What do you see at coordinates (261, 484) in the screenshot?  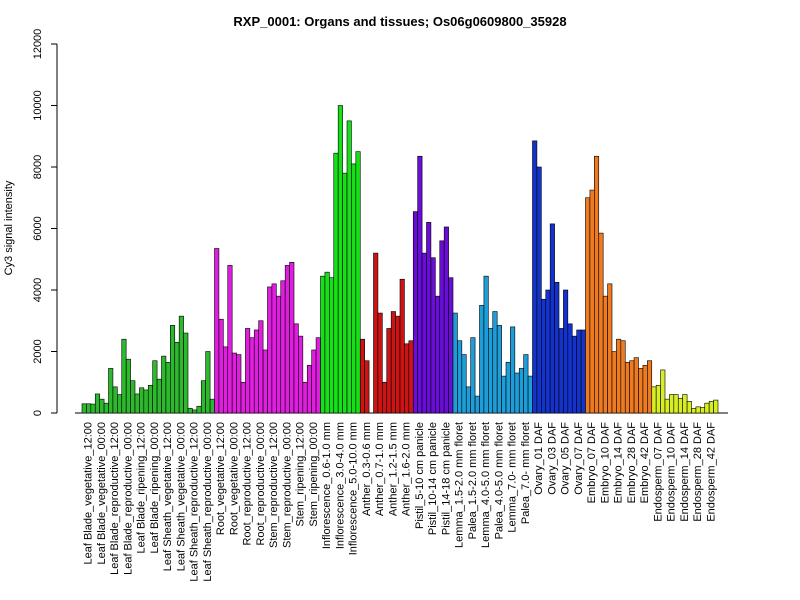 I see `x-tick-label: Root_reproductive_00:00` at bounding box center [261, 484].